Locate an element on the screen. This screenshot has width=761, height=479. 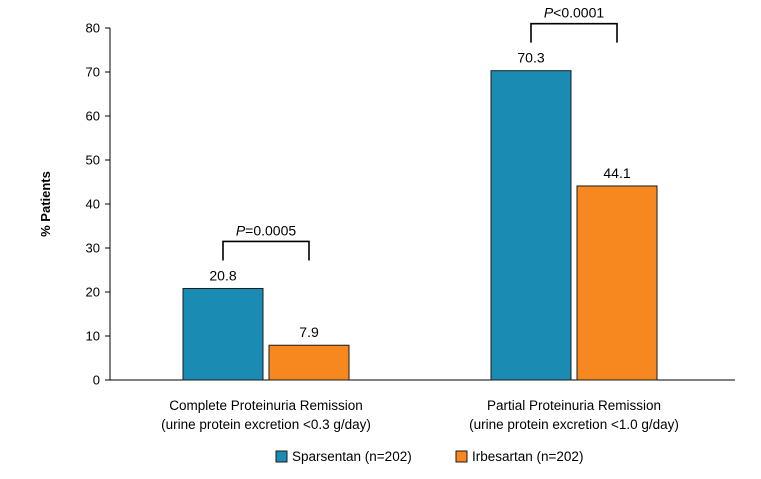
legend-swatch-sparsentan is located at coordinates (281, 456).